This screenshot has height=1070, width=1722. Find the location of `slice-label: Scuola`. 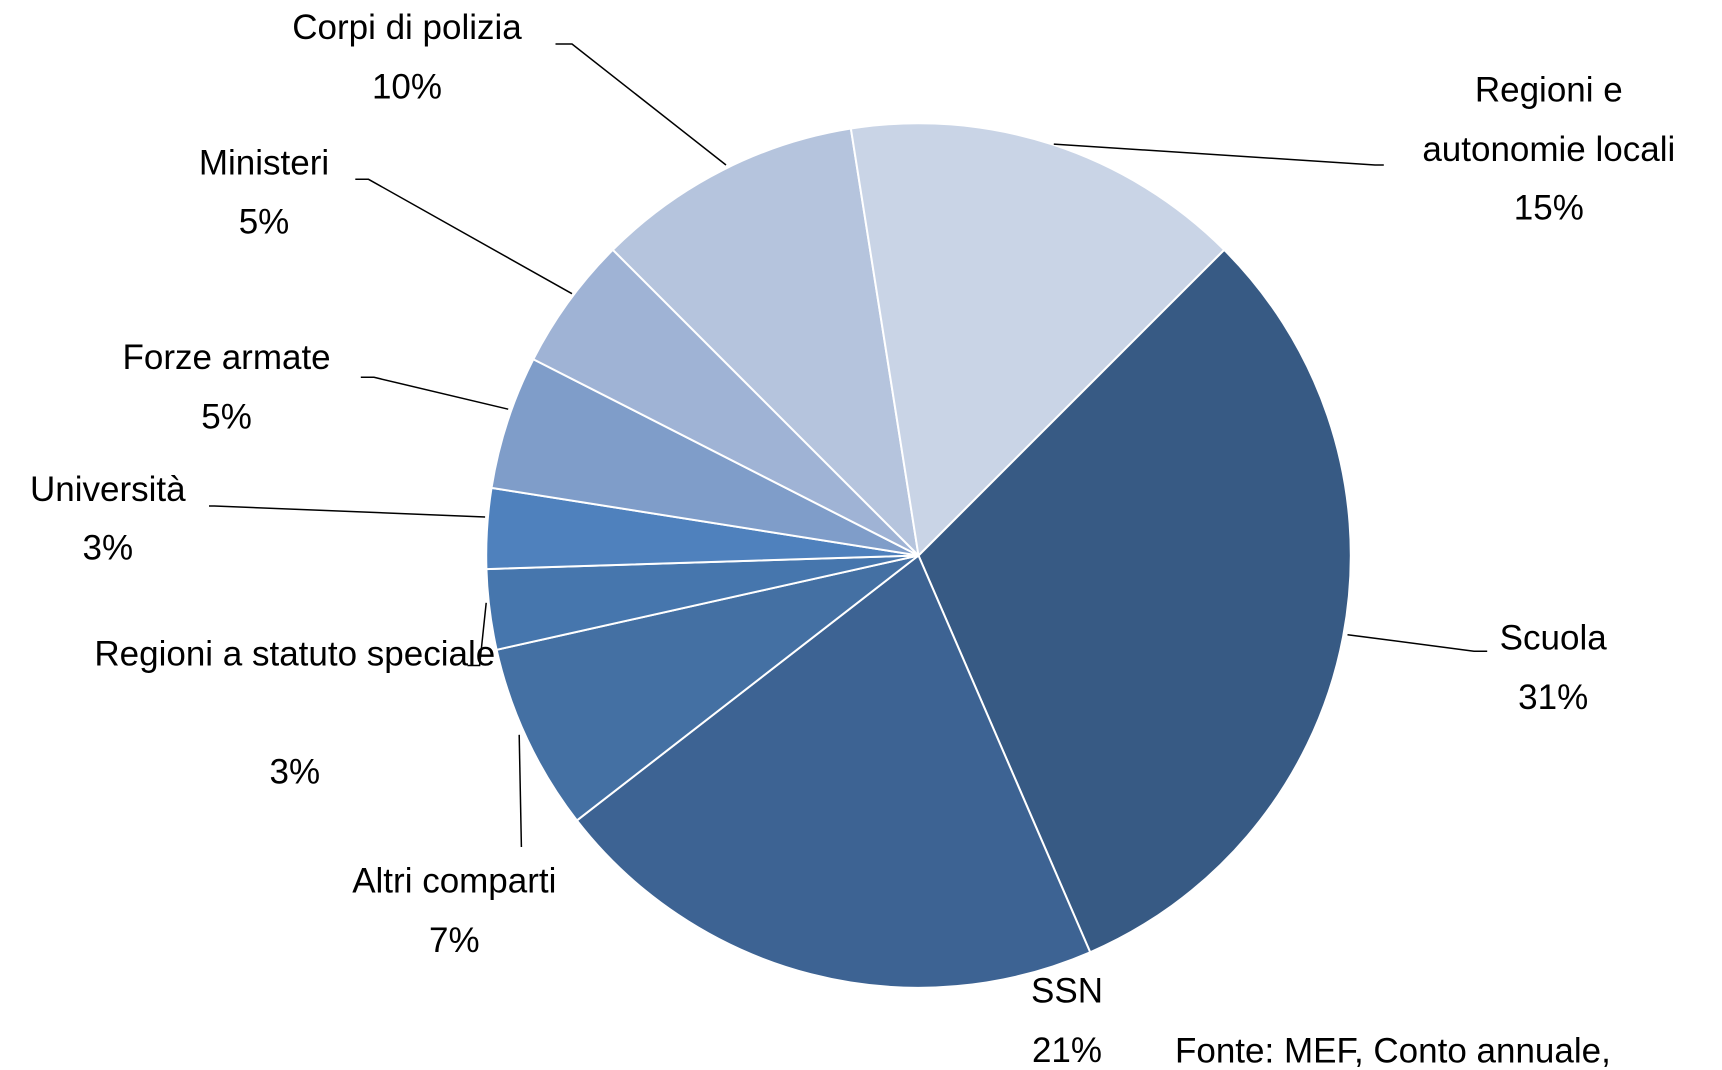

slice-label: Scuola is located at coordinates (1554, 637).